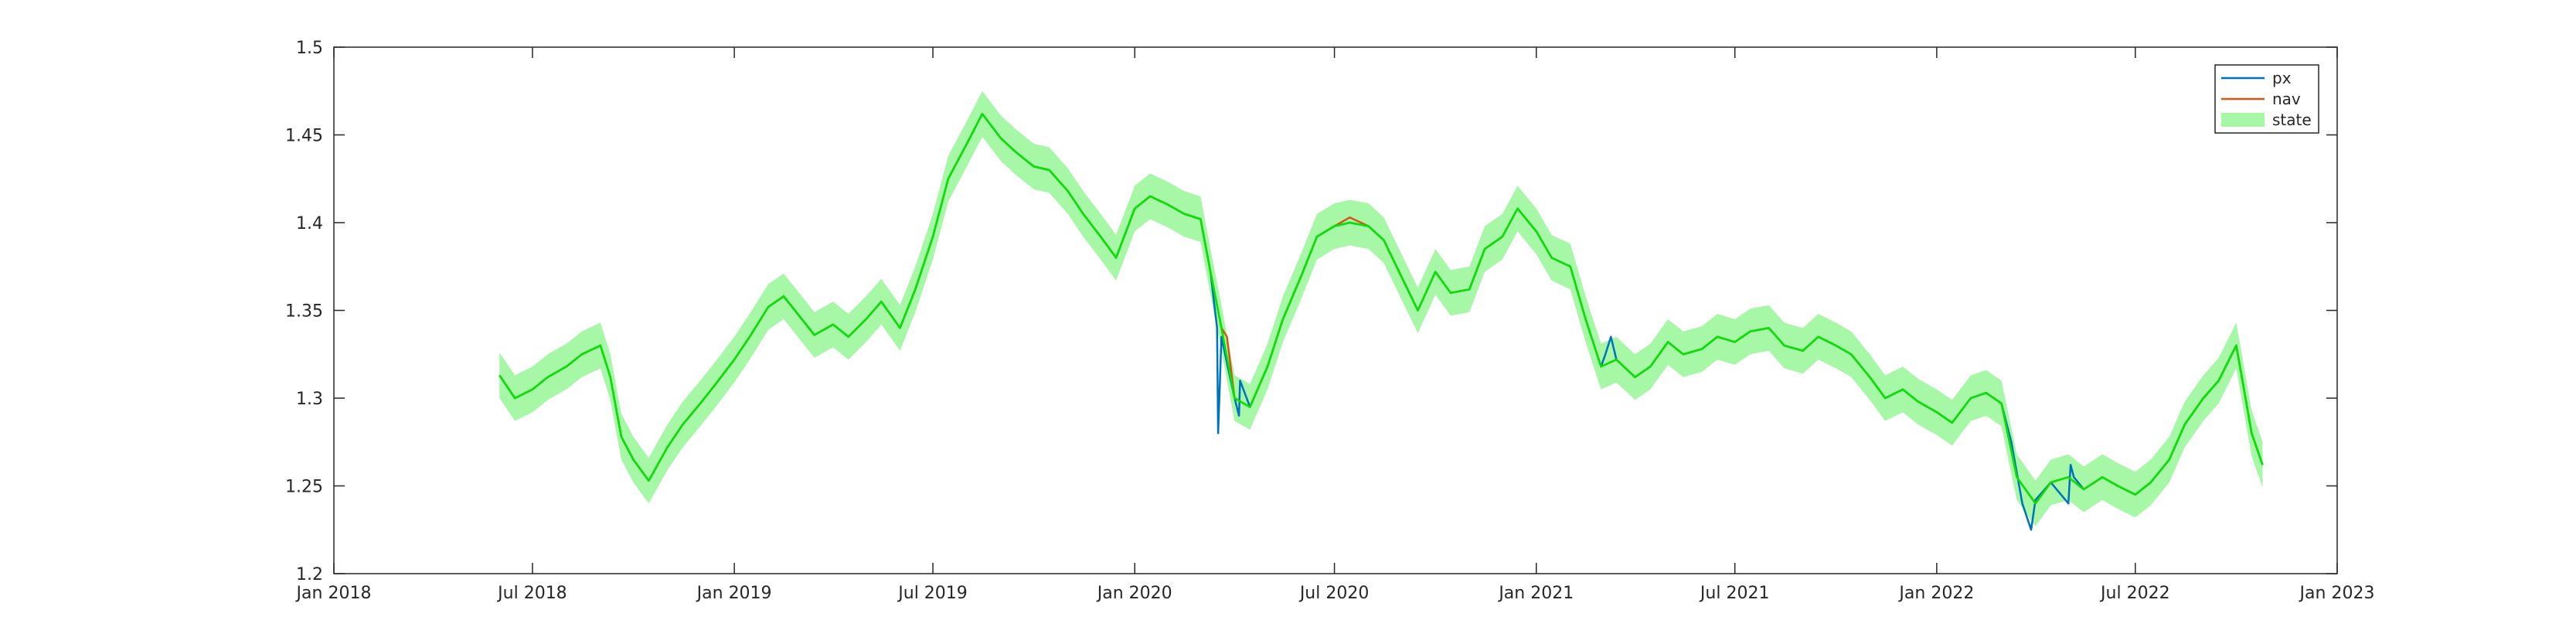 The image size is (2576, 644). Describe the element at coordinates (2337, 593) in the screenshot. I see `x-tick-label: Jan 2023` at that location.